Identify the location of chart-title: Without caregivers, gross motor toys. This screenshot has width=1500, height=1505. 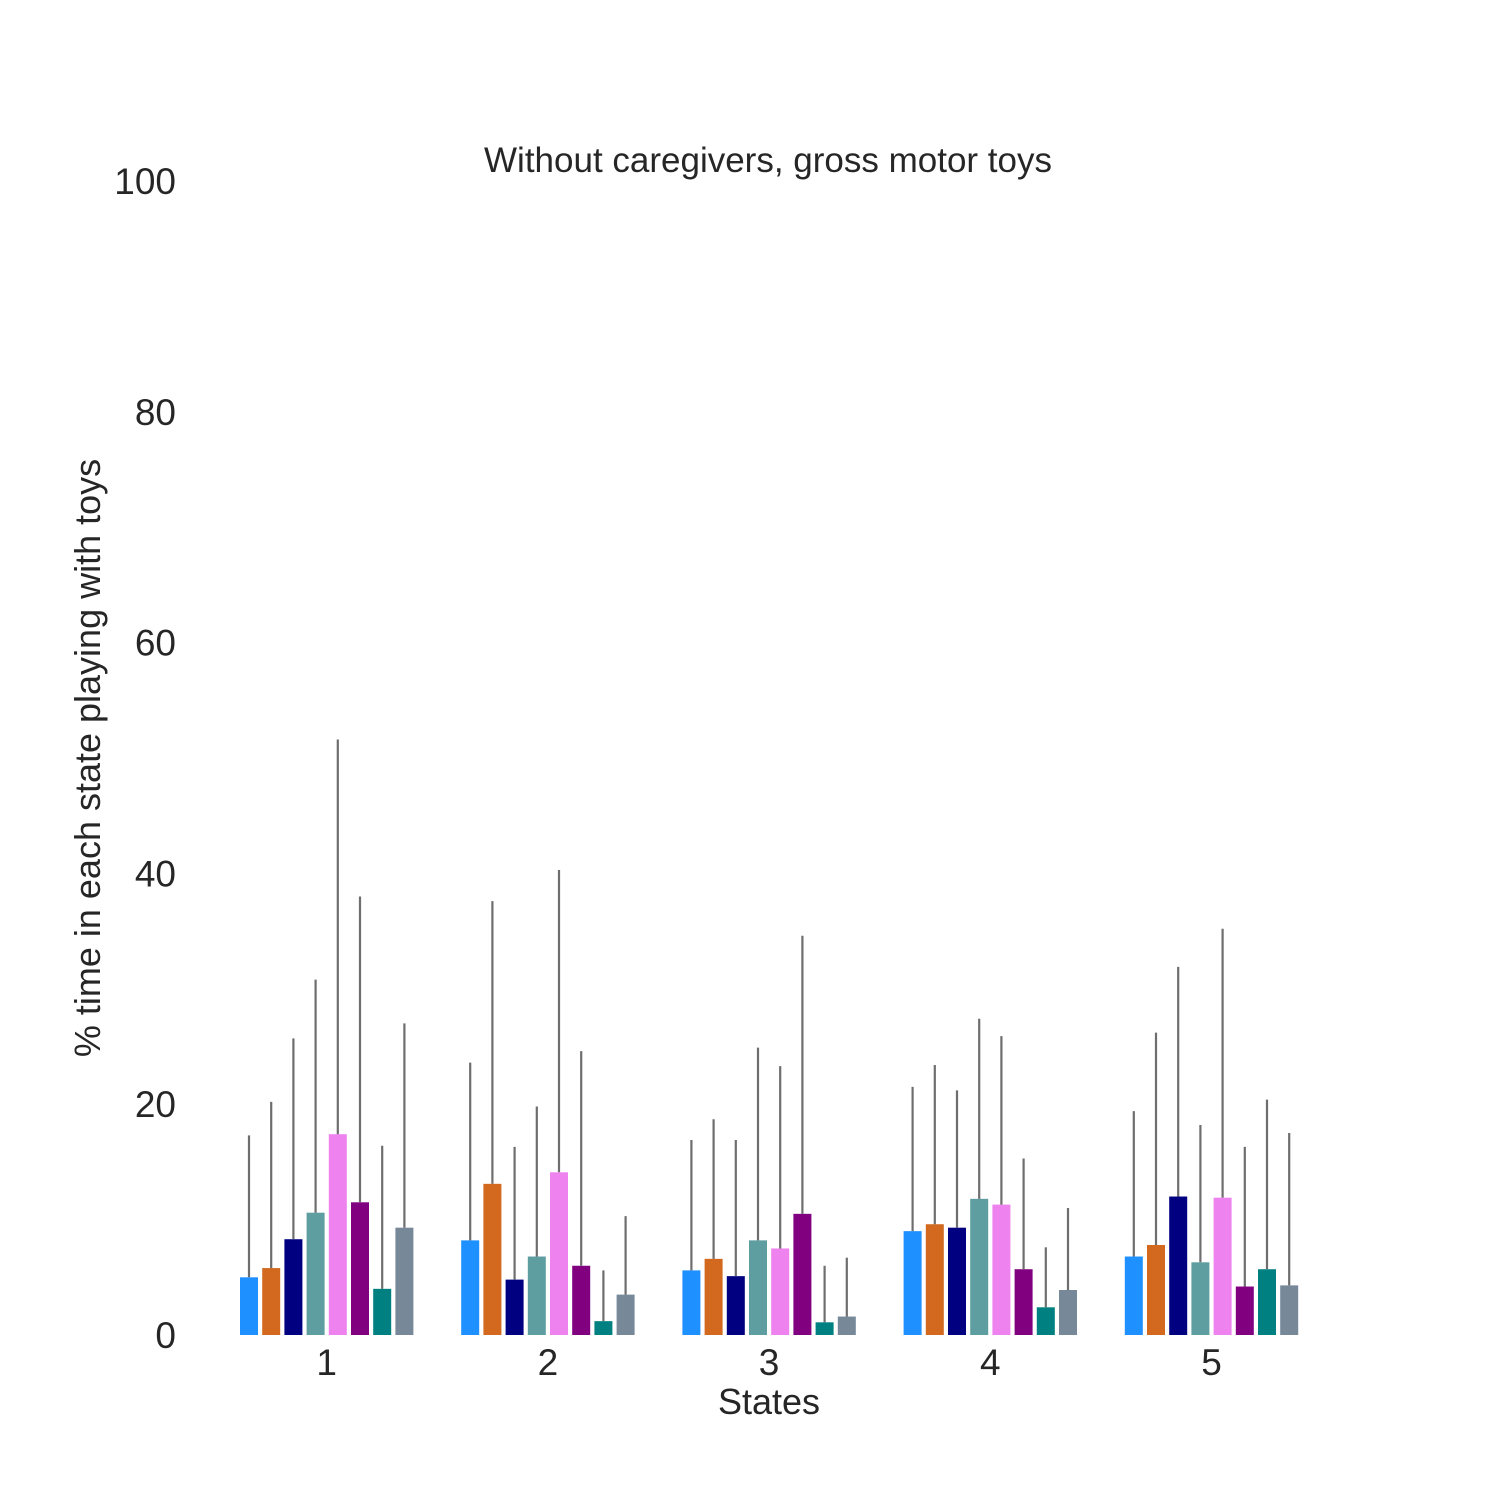
(768, 160).